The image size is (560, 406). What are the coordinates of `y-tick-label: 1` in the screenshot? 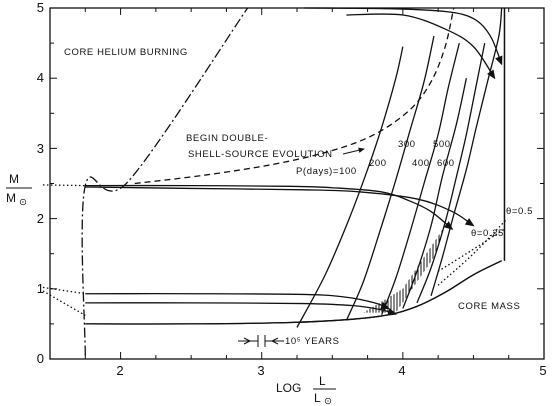 It's located at (40, 288).